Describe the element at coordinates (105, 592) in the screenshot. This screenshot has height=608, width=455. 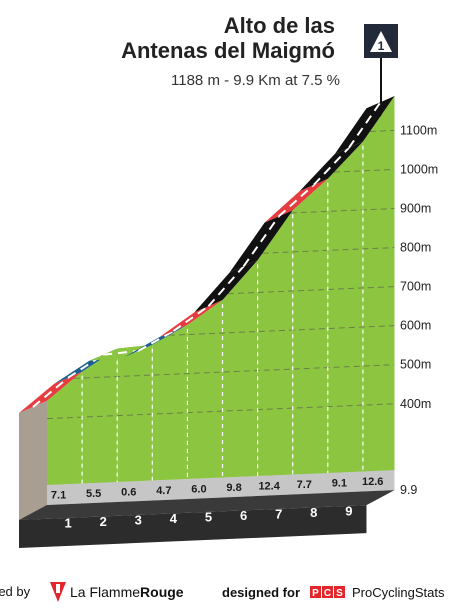
I see `brand-name-regular: La Flamme` at that location.